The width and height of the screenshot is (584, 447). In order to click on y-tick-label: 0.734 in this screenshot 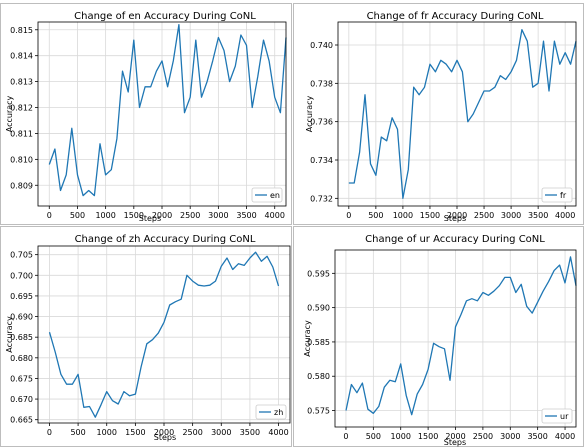, I will do `click(321, 160)`.